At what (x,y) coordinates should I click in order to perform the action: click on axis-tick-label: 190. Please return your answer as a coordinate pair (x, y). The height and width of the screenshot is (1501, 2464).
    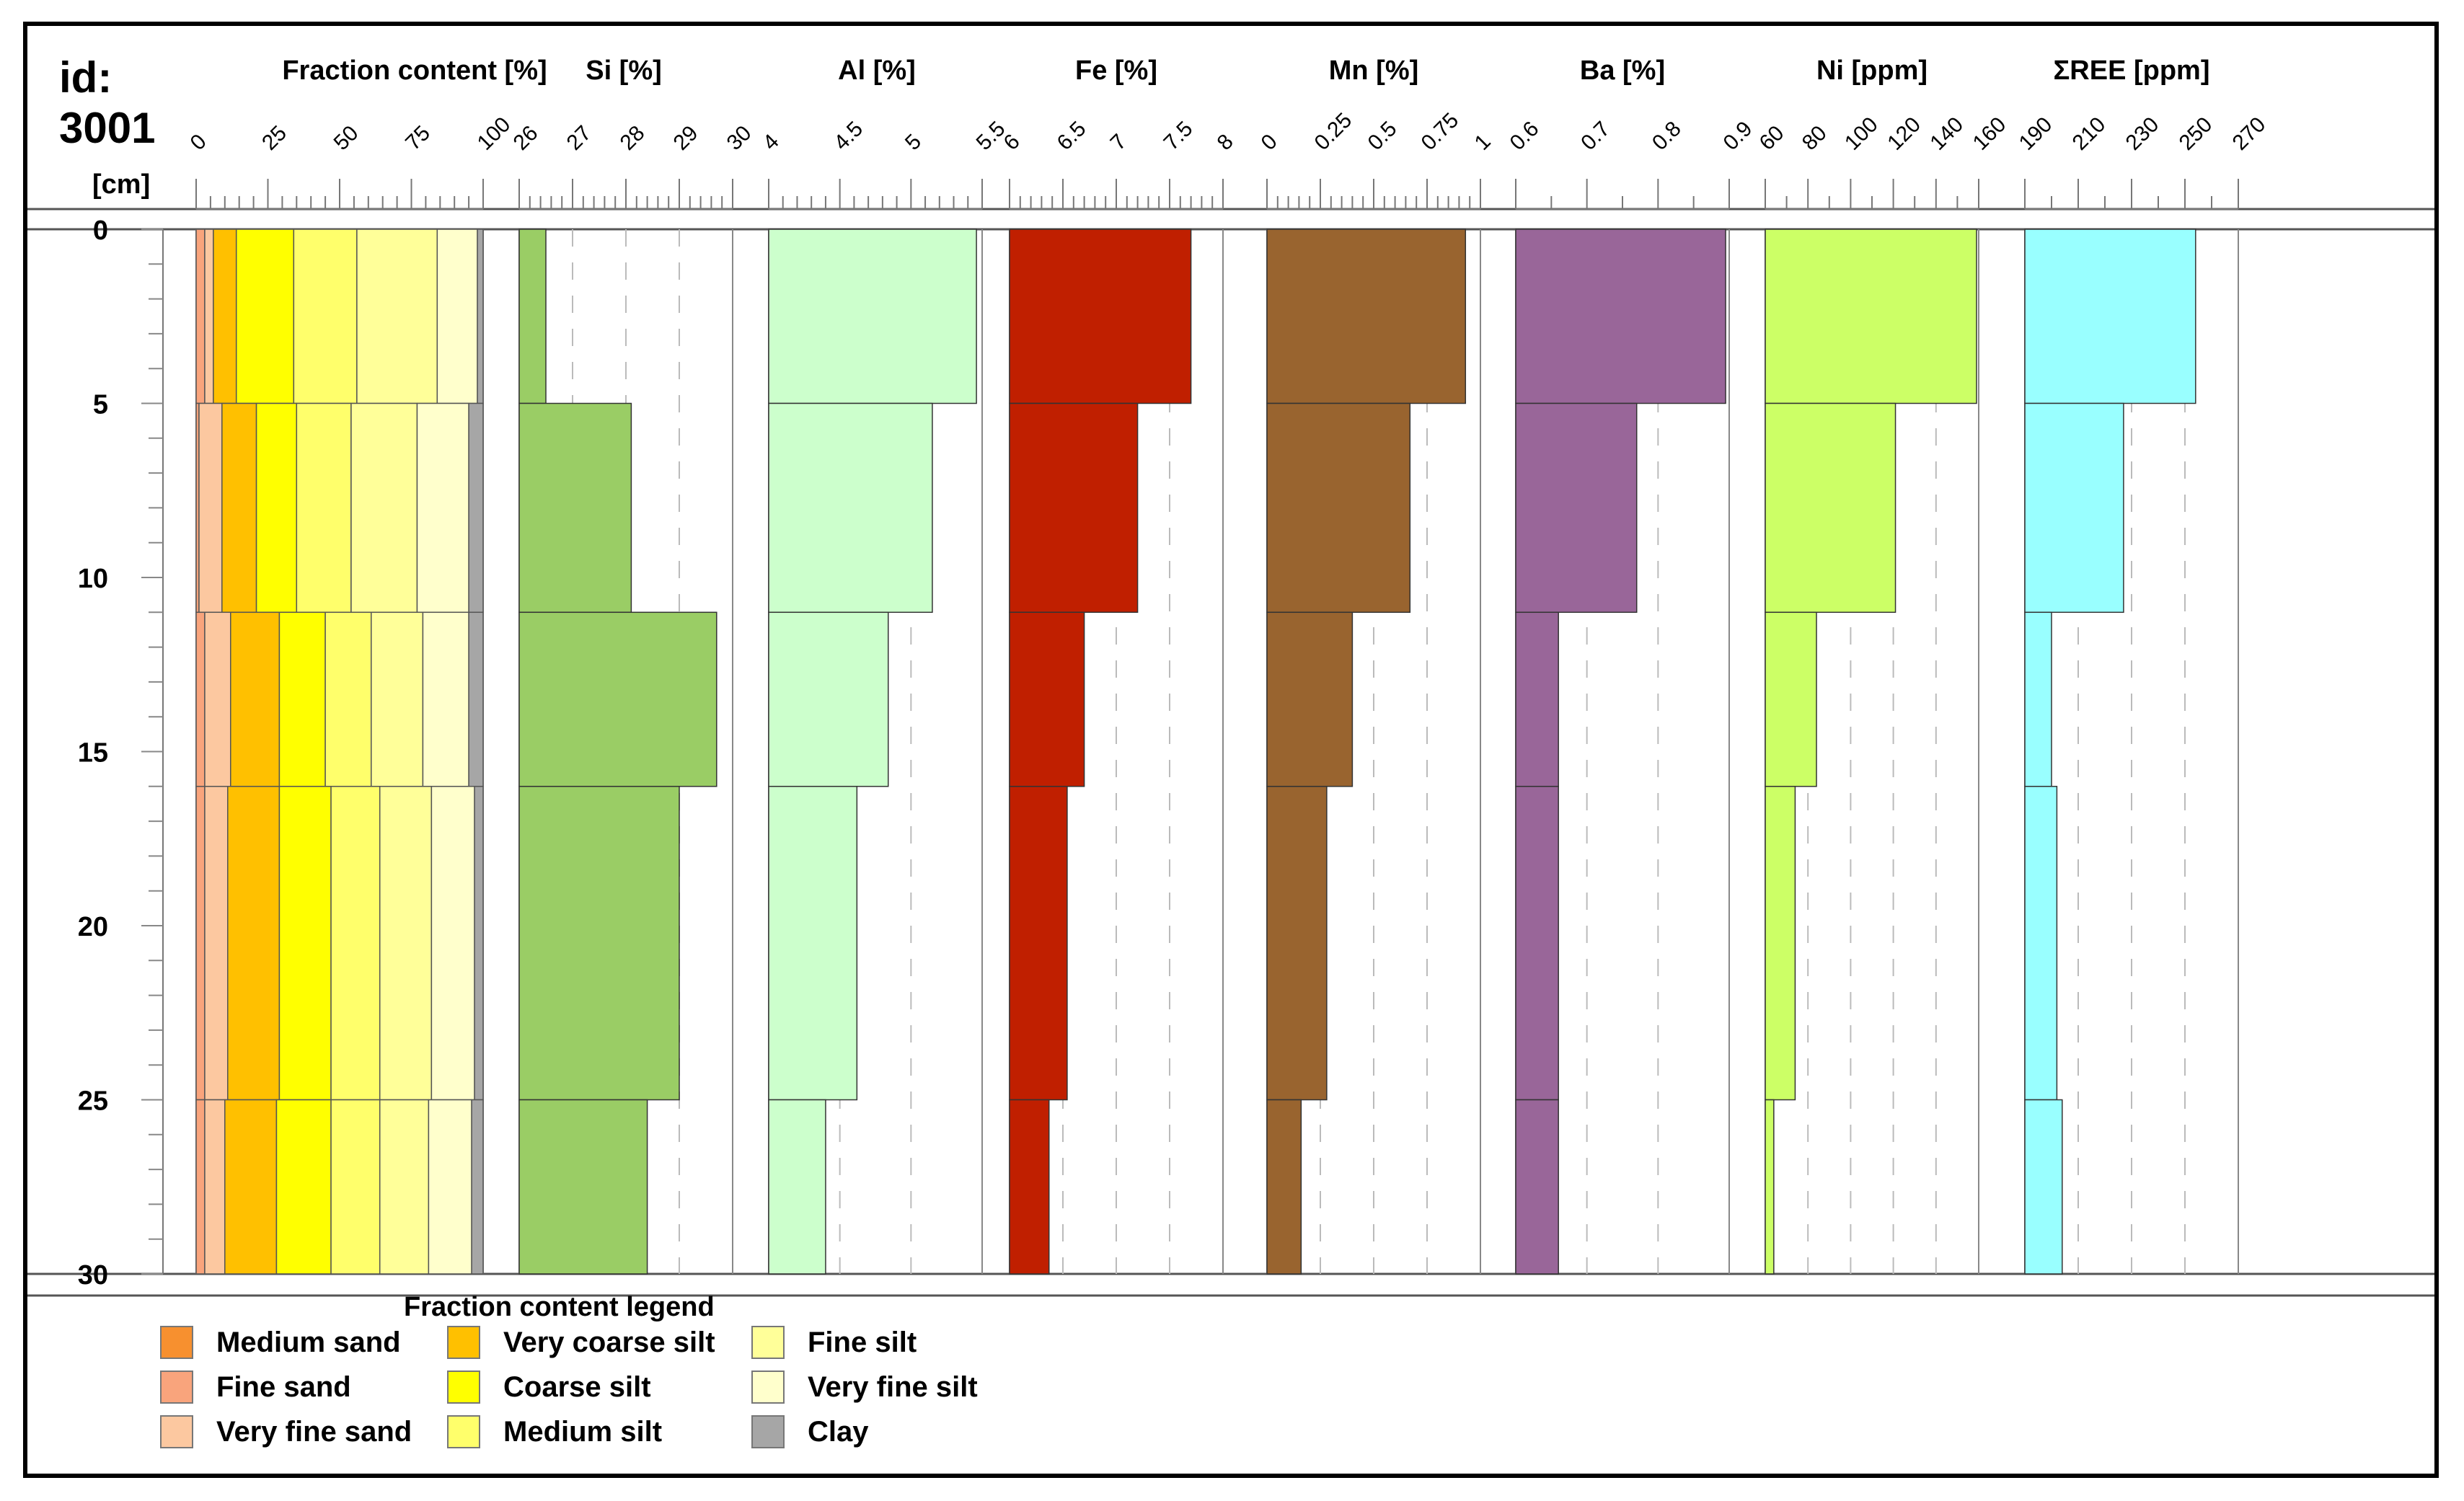
    Looking at the image, I should click on (2036, 133).